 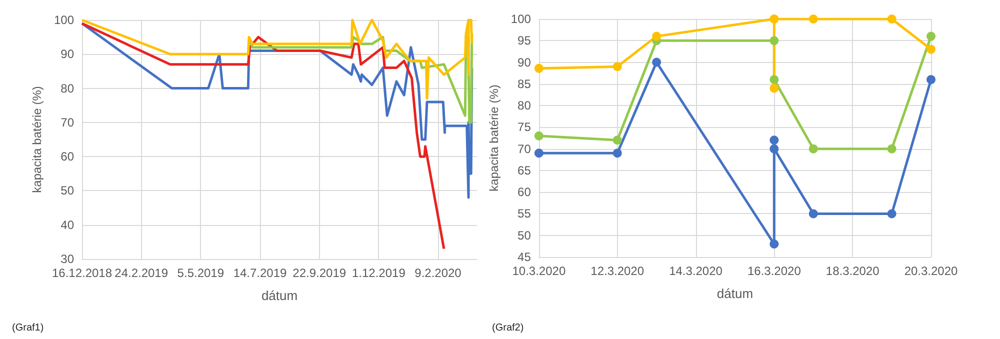 What do you see at coordinates (853, 271) in the screenshot?
I see `x-tick-label: 18.3.2020` at bounding box center [853, 271].